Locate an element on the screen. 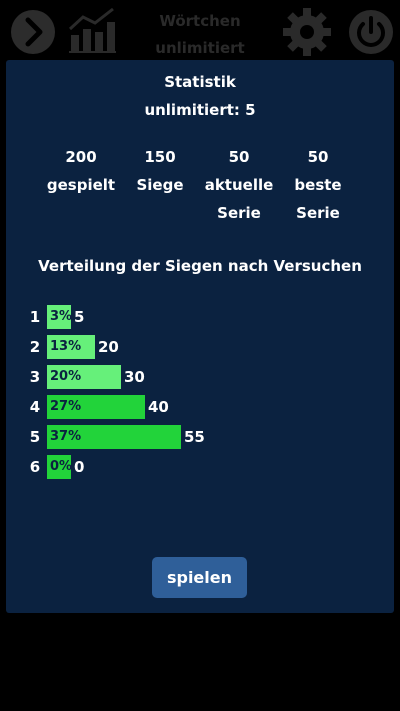  distribution-bar: 37% is located at coordinates (114, 437).